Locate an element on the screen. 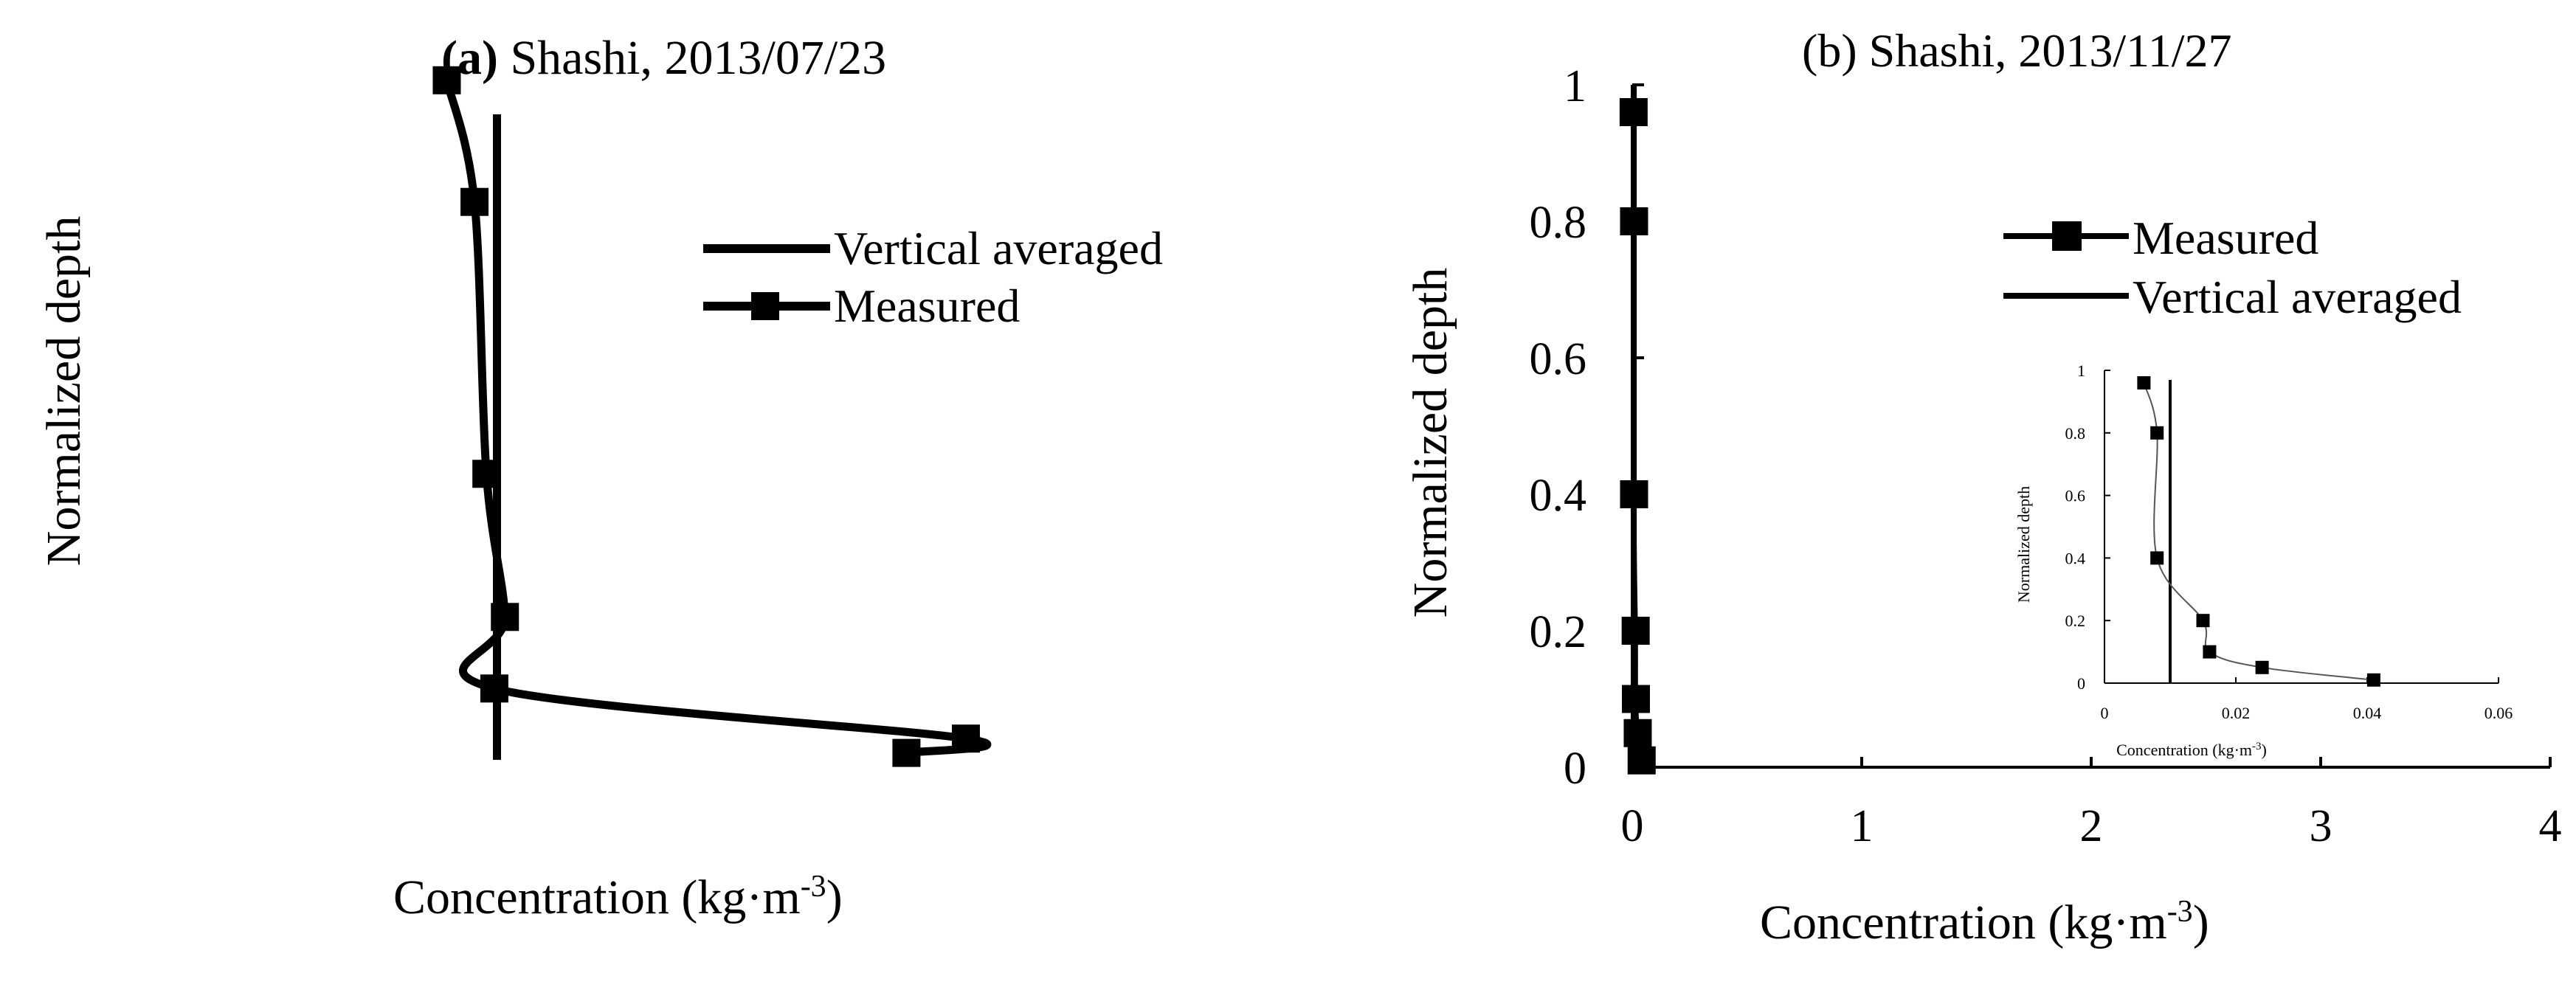 This screenshot has width=2576, height=990. x-tick-label-0: 0 is located at coordinates (1632, 826).